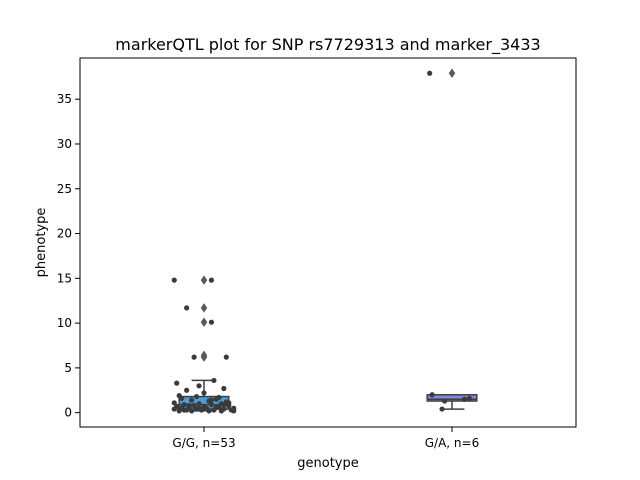 This screenshot has height=480, width=640. Describe the element at coordinates (68, 256) in the screenshot. I see `y-axis: 0 5 10 15 20 25 30 35` at that location.